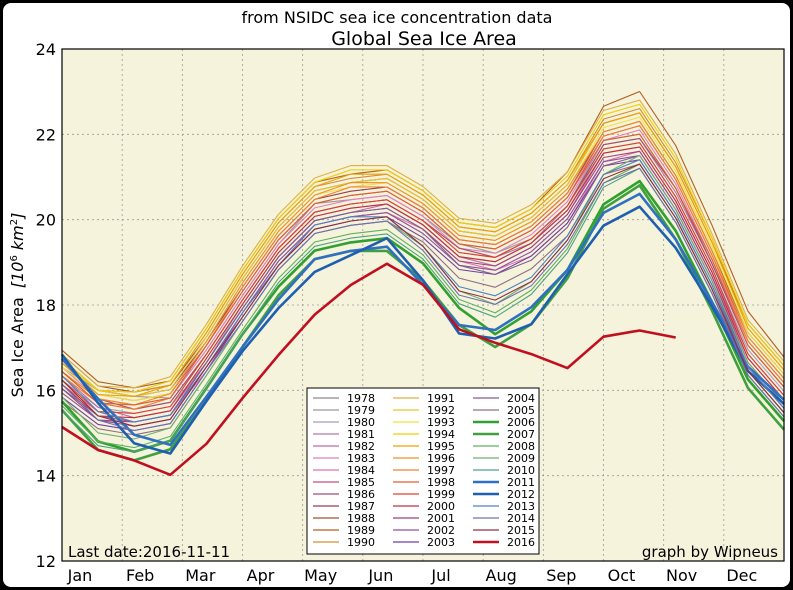 The width and height of the screenshot is (793, 590). What do you see at coordinates (521, 422) in the screenshot?
I see `legend-label: 2006` at bounding box center [521, 422].